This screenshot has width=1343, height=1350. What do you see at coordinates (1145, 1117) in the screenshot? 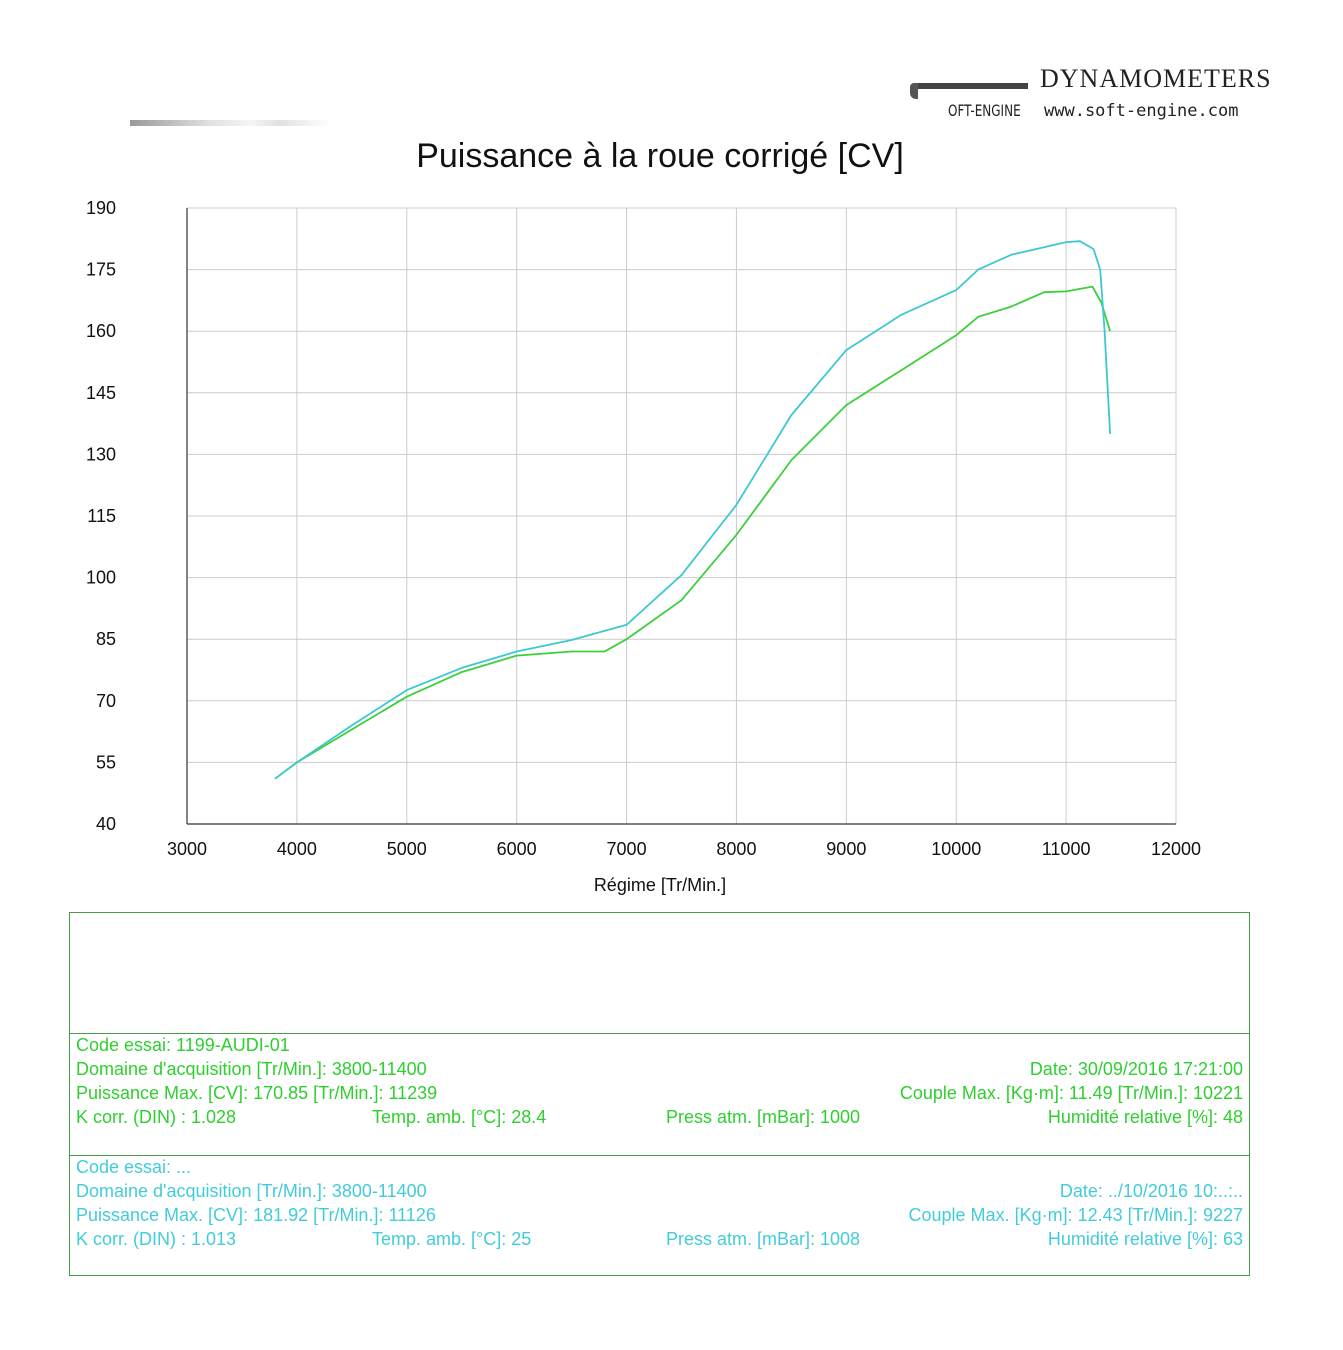
I see `run1-humidity: Humidité relative [%]: 48` at bounding box center [1145, 1117].